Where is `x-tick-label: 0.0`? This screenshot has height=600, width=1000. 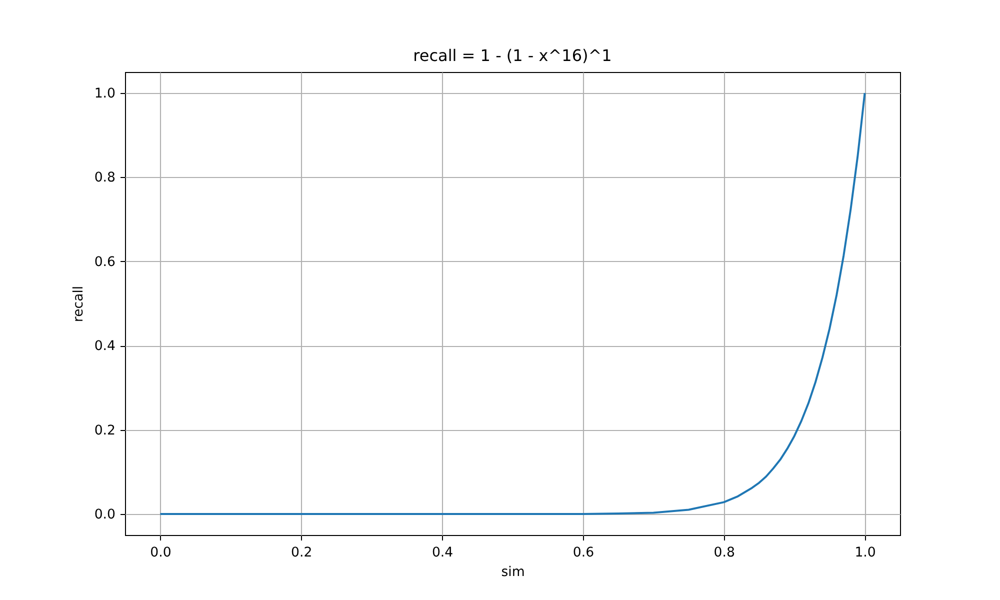 x-tick-label: 0.0 is located at coordinates (161, 553).